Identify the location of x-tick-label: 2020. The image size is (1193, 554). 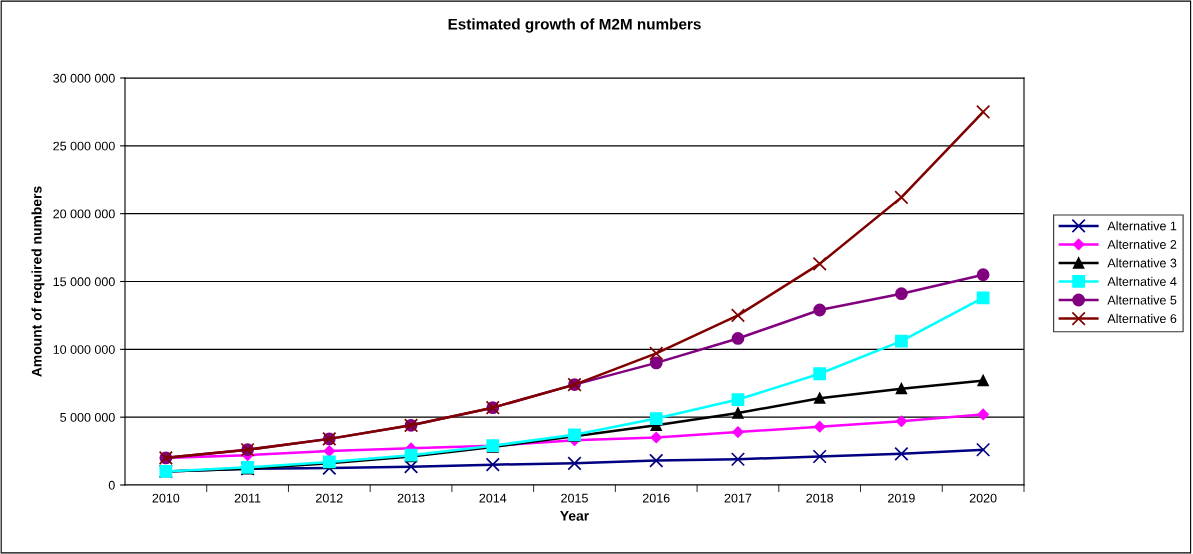
(983, 498).